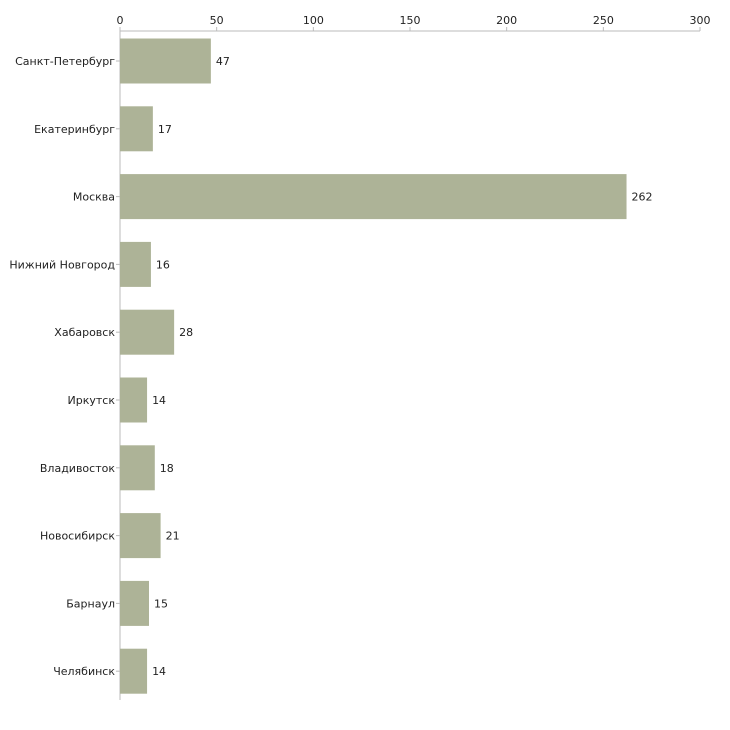 The width and height of the screenshot is (730, 730). Describe the element at coordinates (410, 20) in the screenshot. I see `x-tick-label: 150` at that location.